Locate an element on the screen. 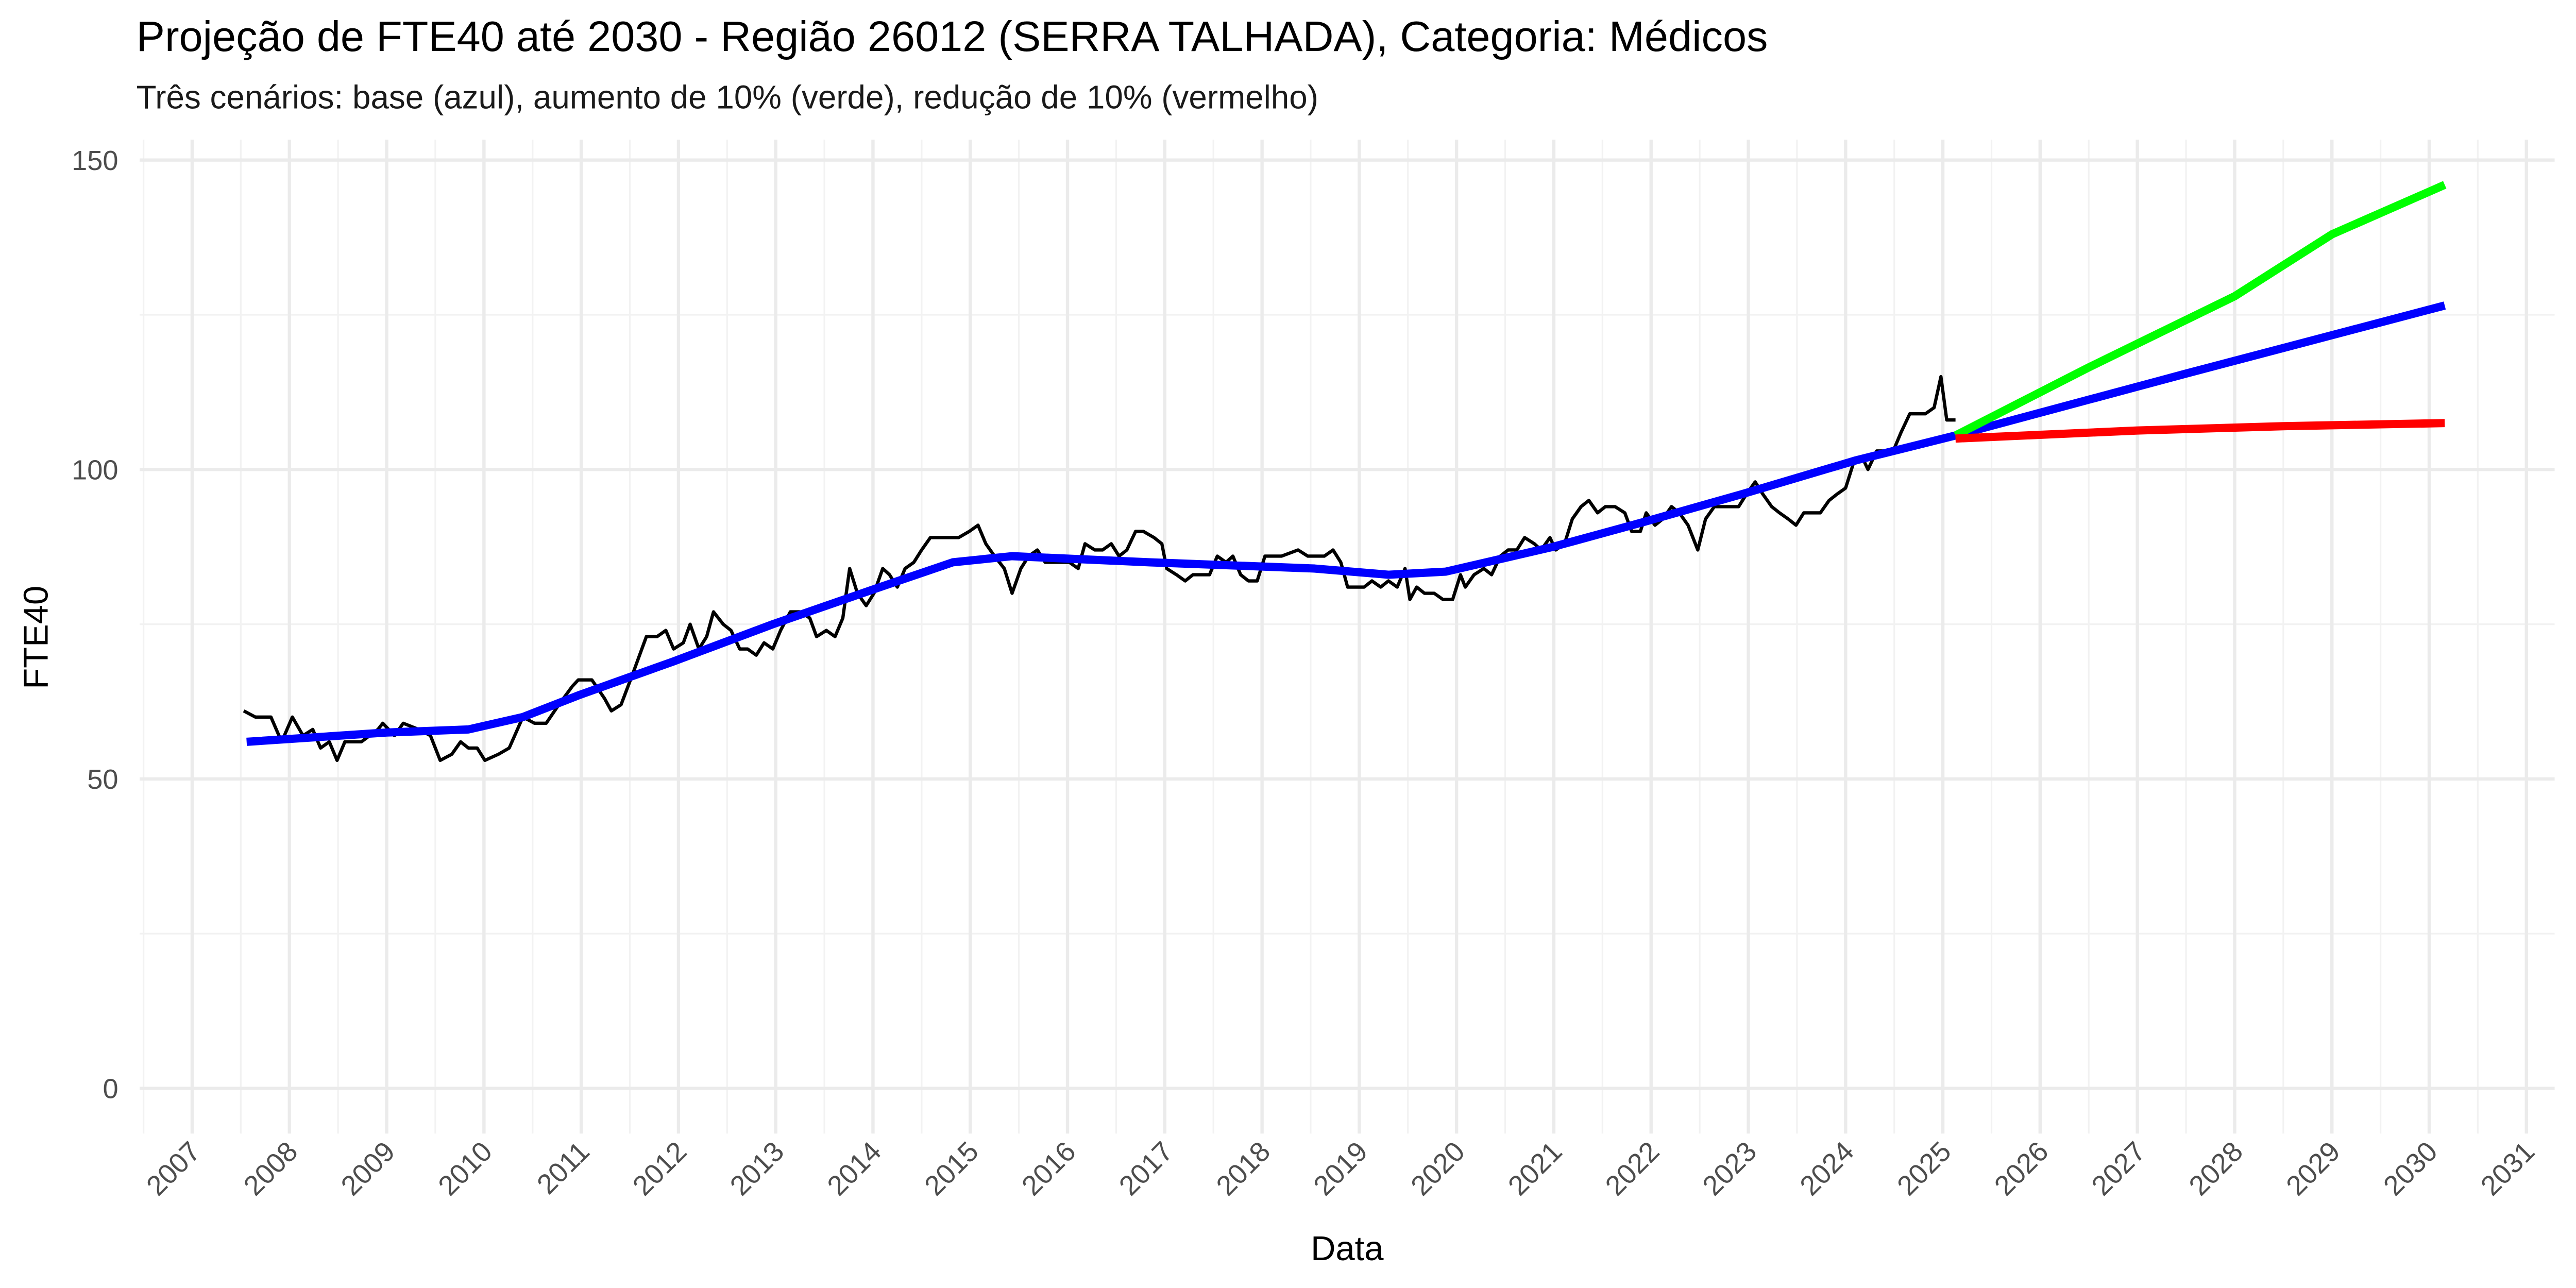 The image size is (2576, 1288). y-axis-title: FTE40 is located at coordinates (35, 638).